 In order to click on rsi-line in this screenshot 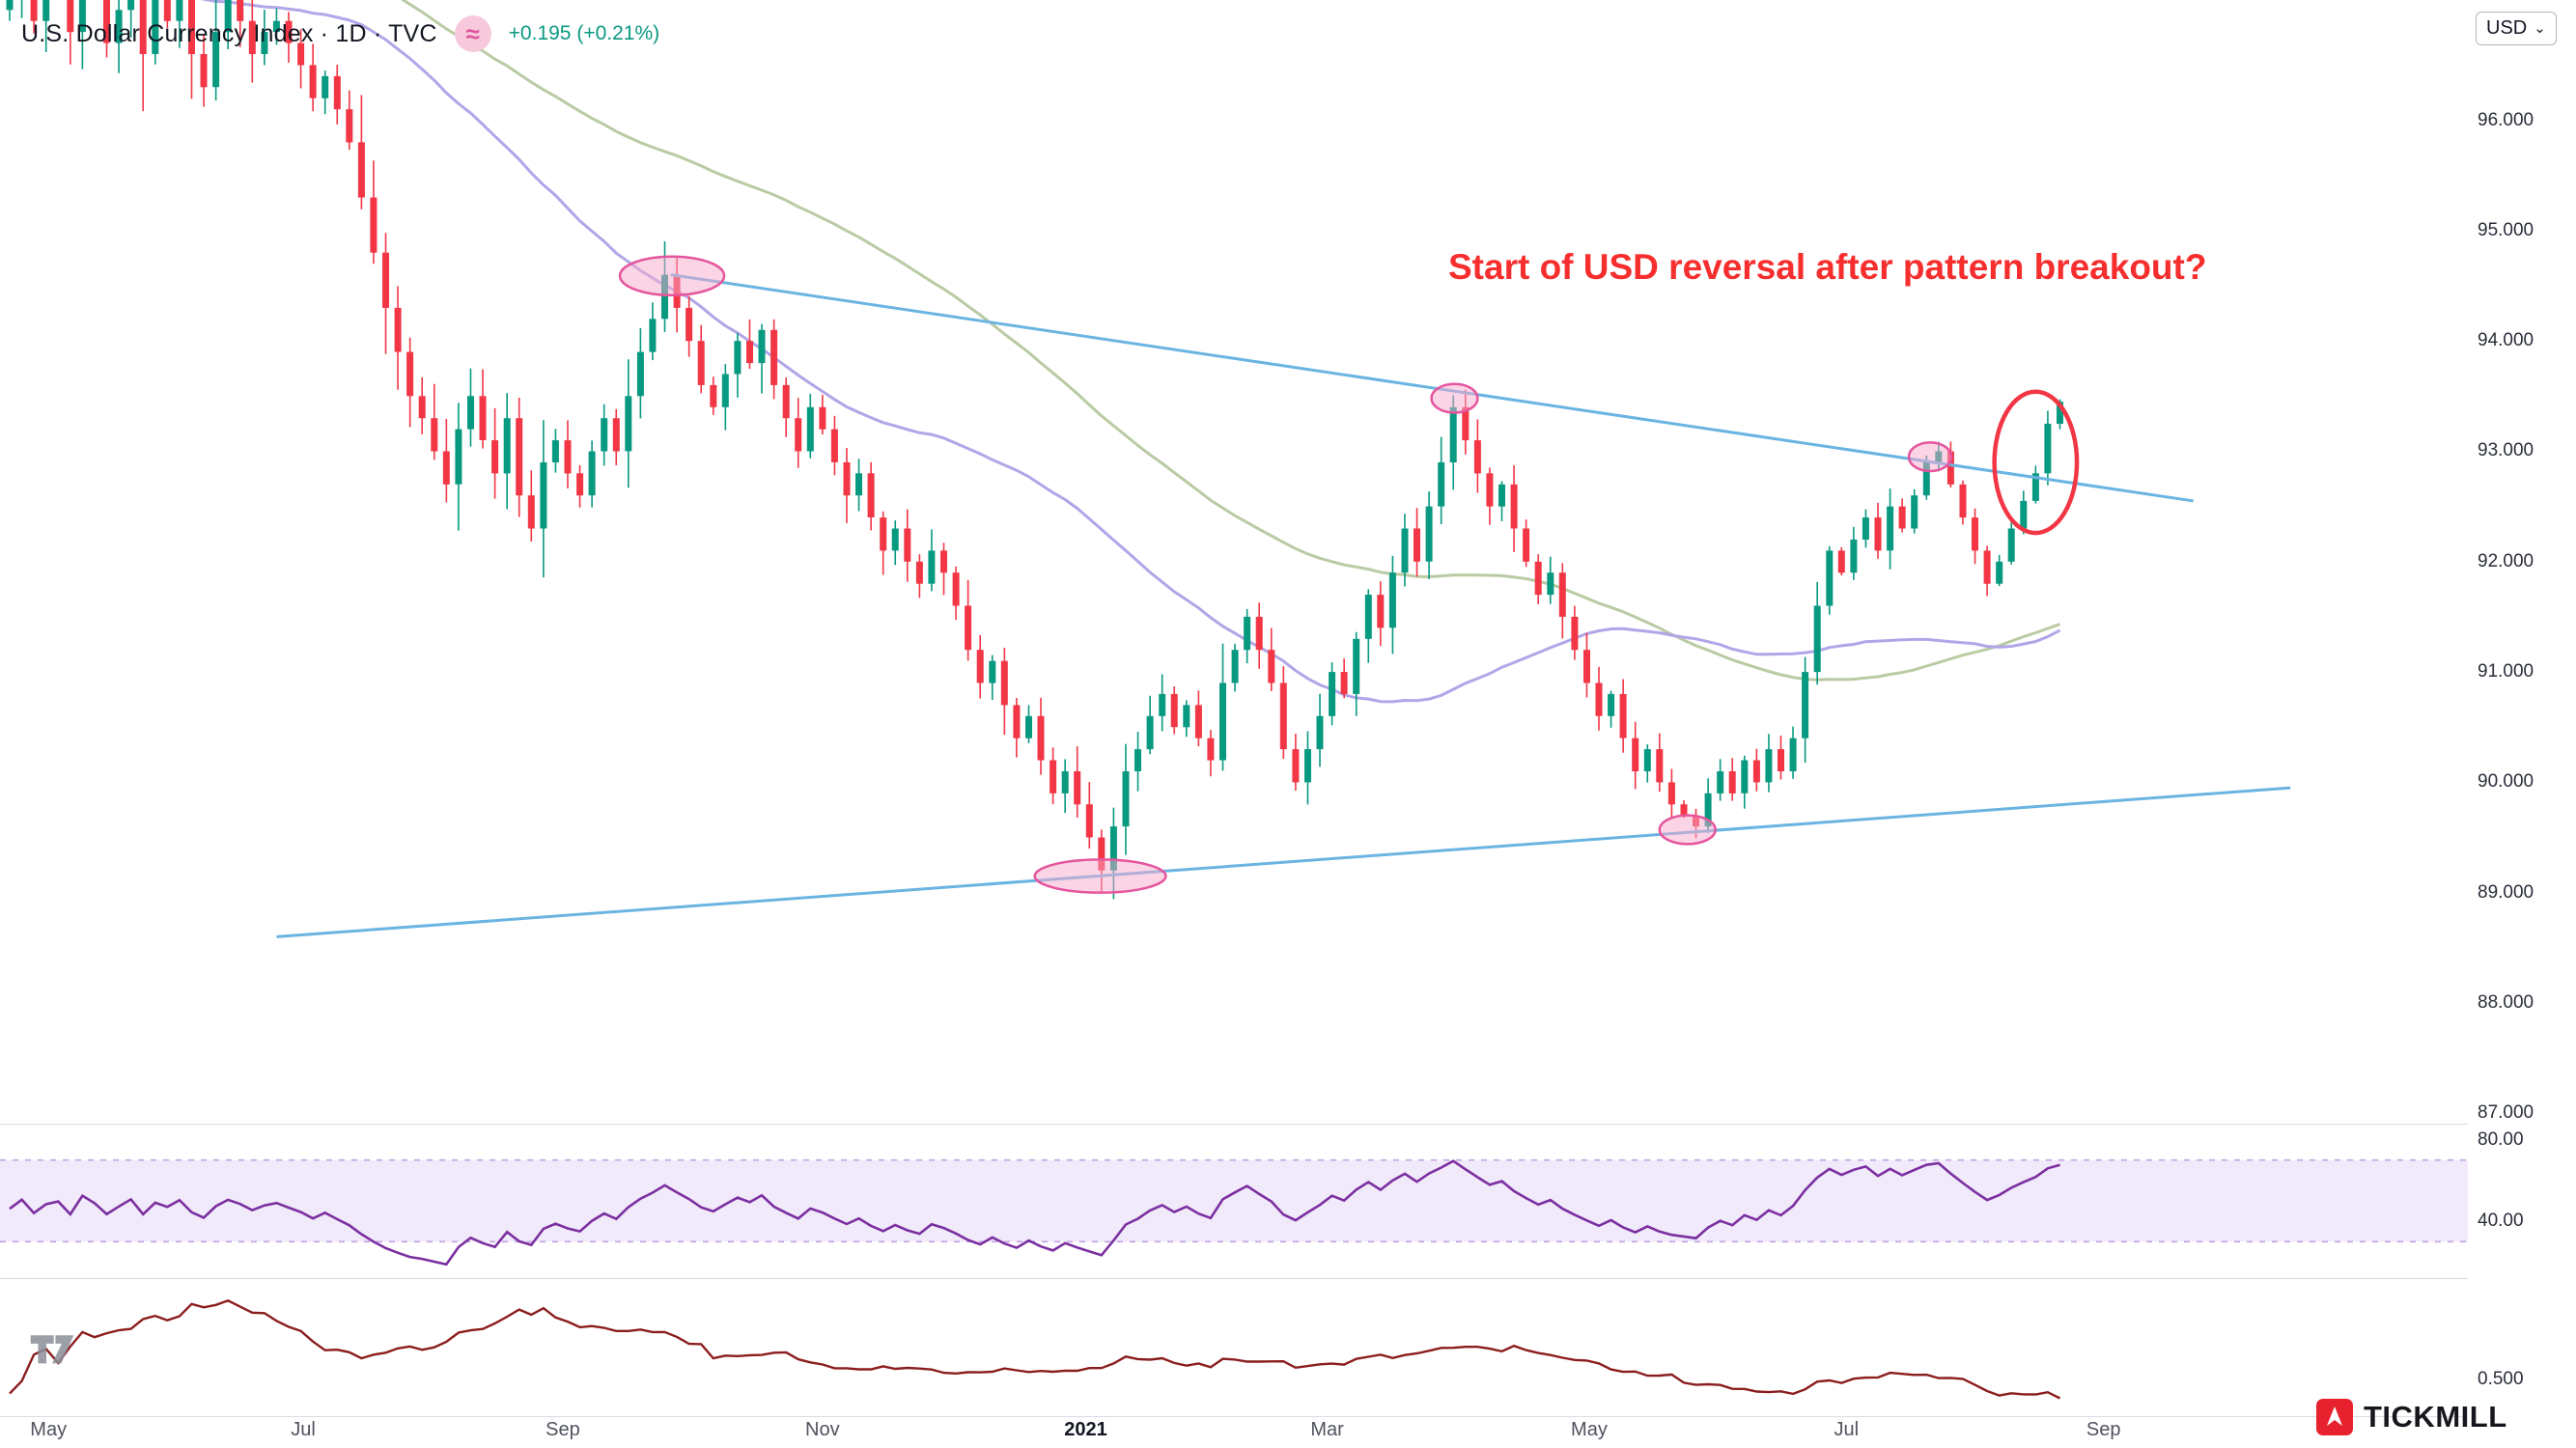, I will do `click(1035, 1213)`.